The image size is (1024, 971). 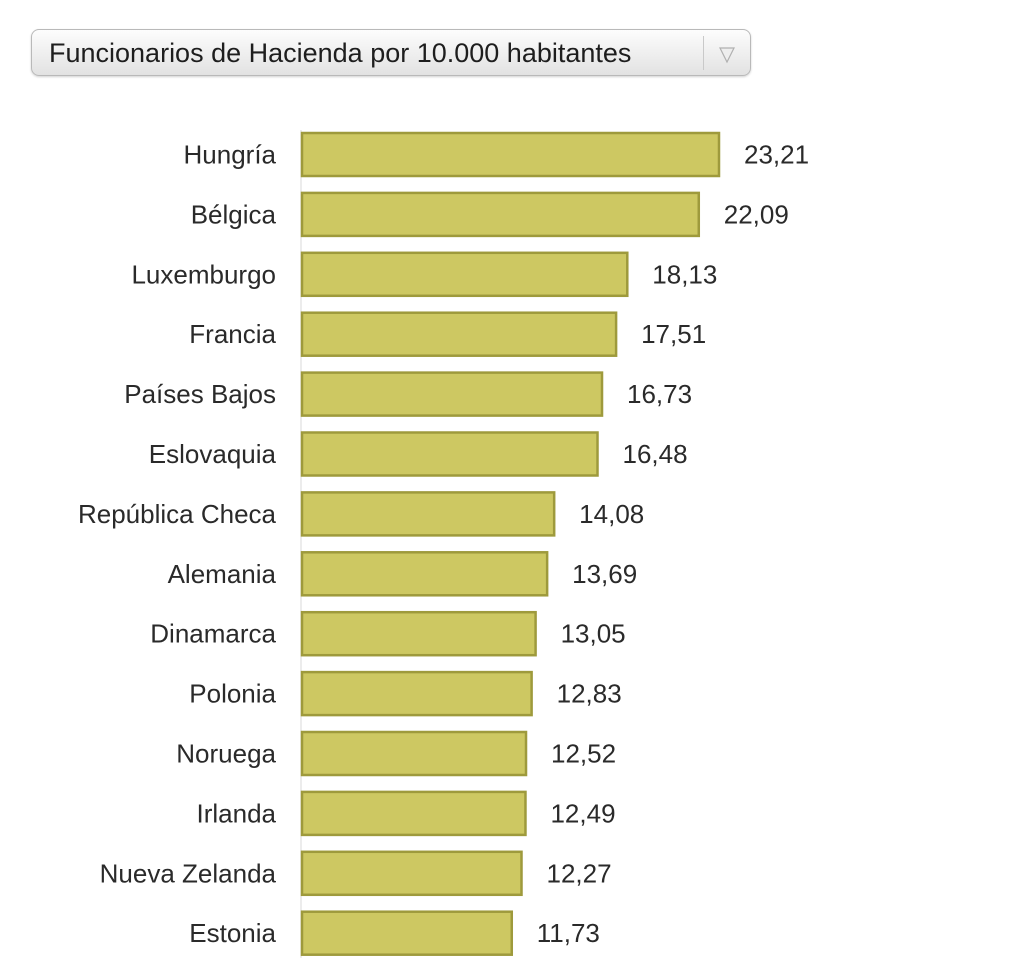 I want to click on bar-row: Bélgica 22,09, so click(x=490, y=214).